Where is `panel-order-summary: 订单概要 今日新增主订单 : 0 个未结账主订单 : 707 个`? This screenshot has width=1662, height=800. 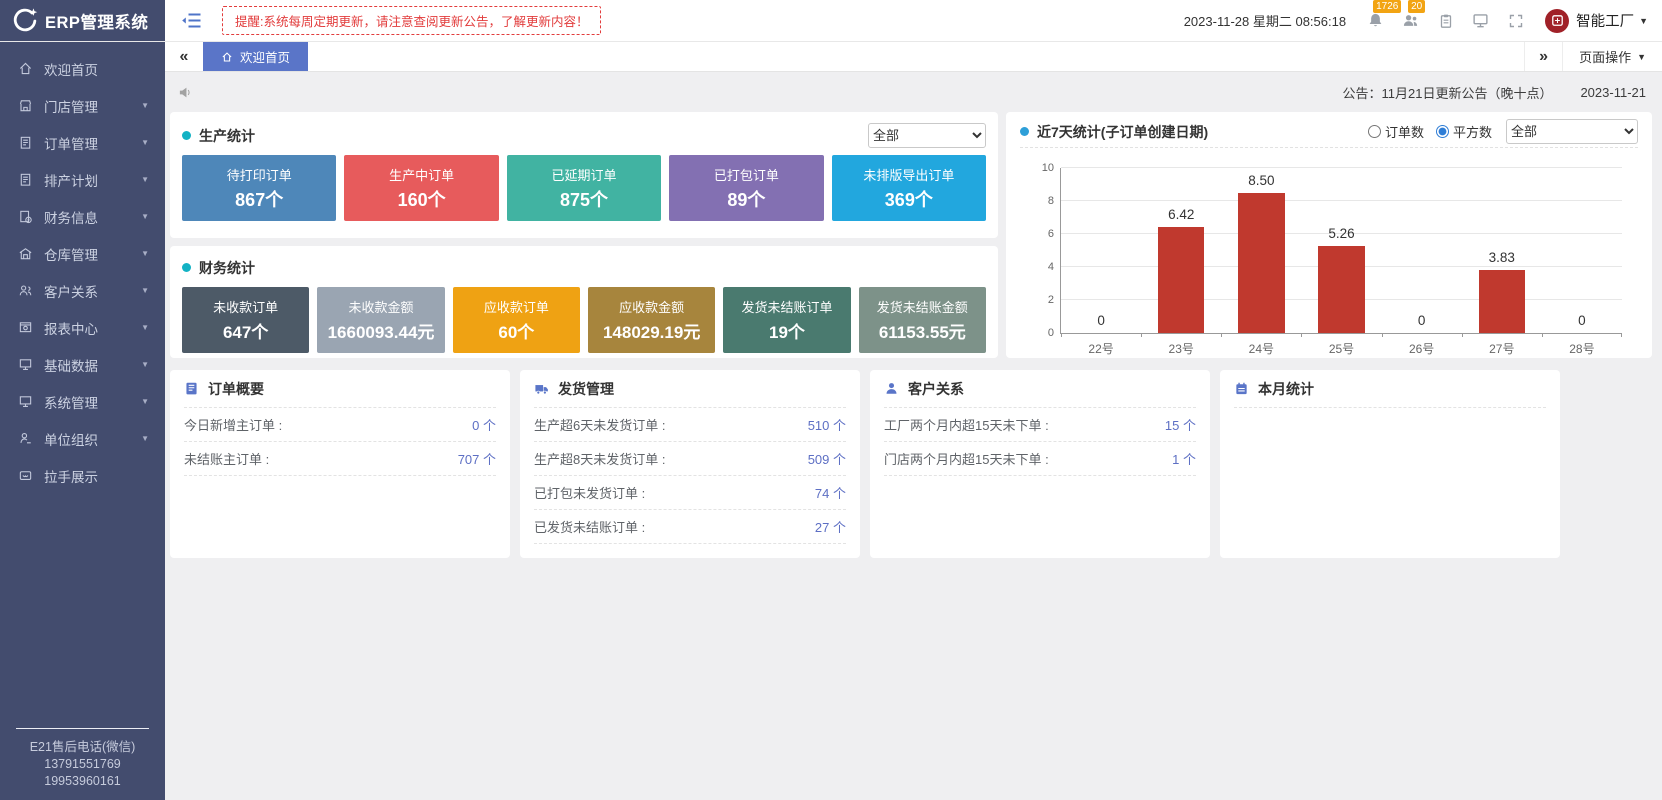
panel-order-summary: 订单概要 今日新增主订单 : 0 个未结账主订单 : 707 个 is located at coordinates (340, 464).